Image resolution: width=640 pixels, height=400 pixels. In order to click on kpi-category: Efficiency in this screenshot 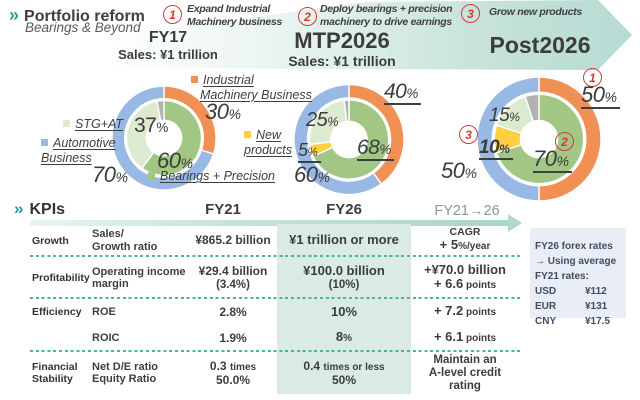, I will do `click(63, 312)`.